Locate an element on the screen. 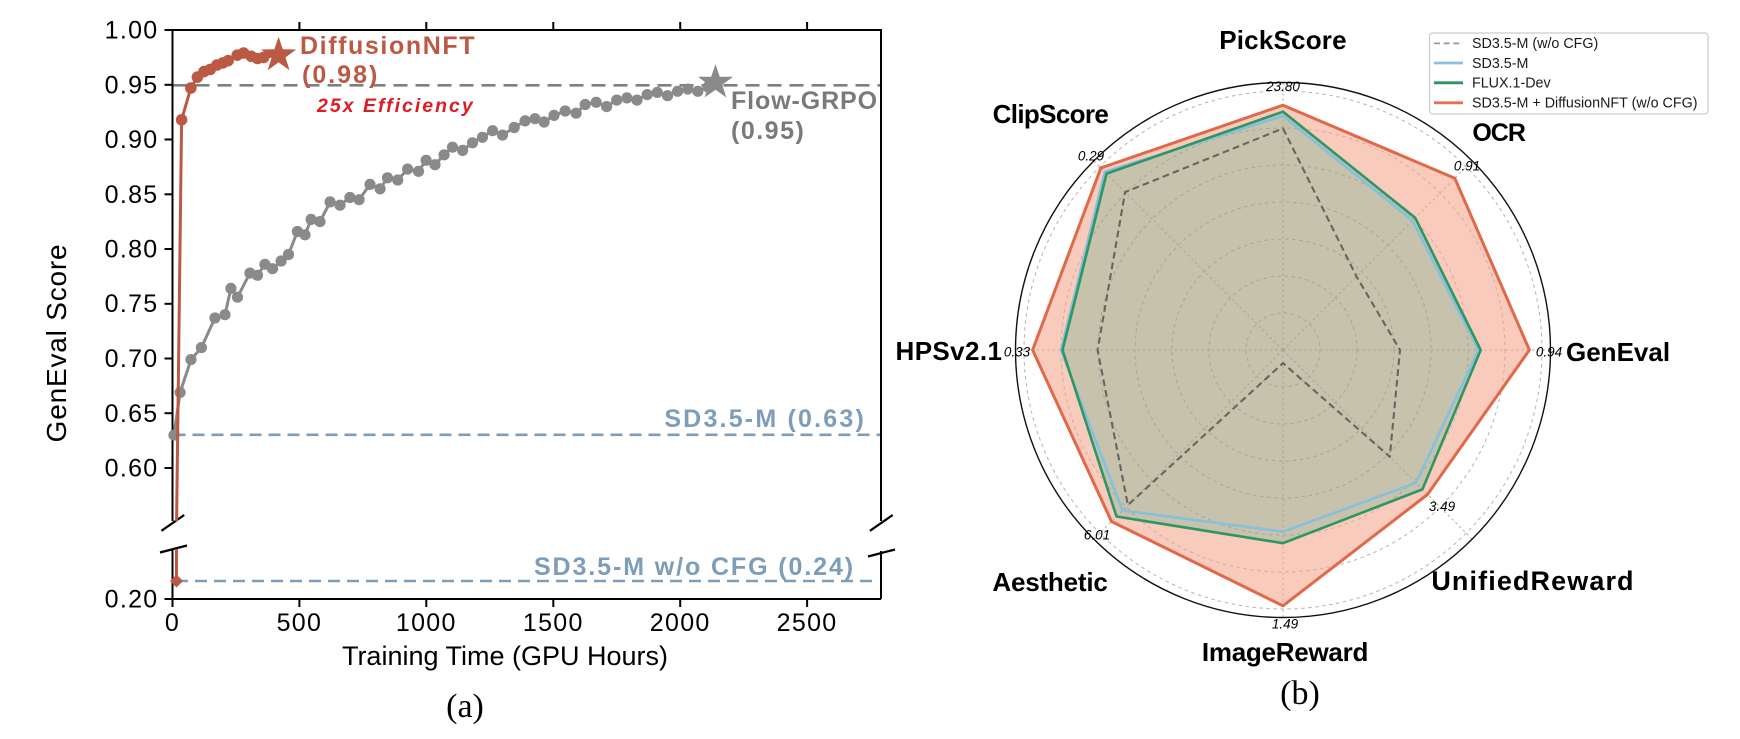 This screenshot has width=1740, height=739. svg-text: 0.90 is located at coordinates (132, 140).